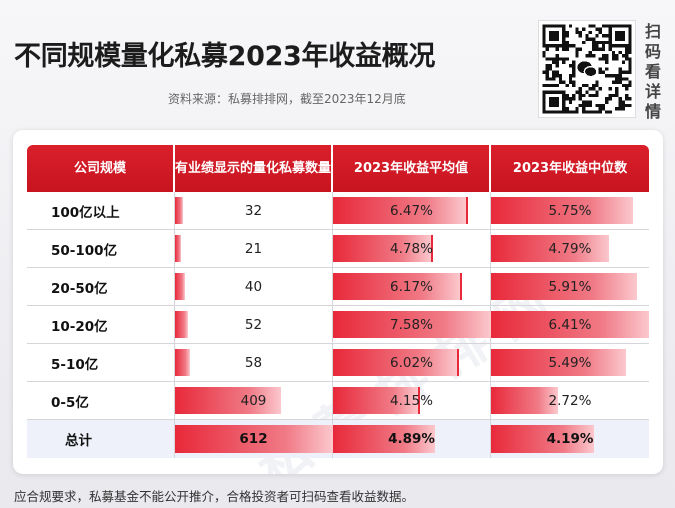 The width and height of the screenshot is (675, 508). Describe the element at coordinates (214, 496) in the screenshot. I see `compliance-footer: 应合规要求，私募基金不能公开推介，合格投资者可扫码查看收益数据。` at that location.